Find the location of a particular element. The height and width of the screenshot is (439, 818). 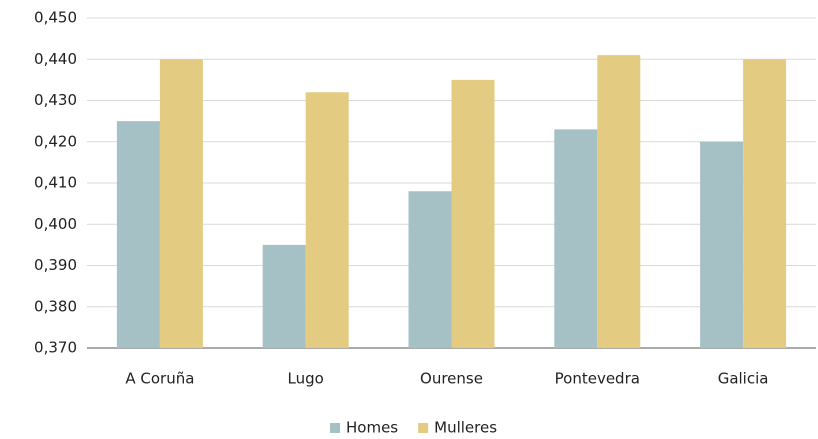

y-tick-label: 0,400 is located at coordinates (55, 224).